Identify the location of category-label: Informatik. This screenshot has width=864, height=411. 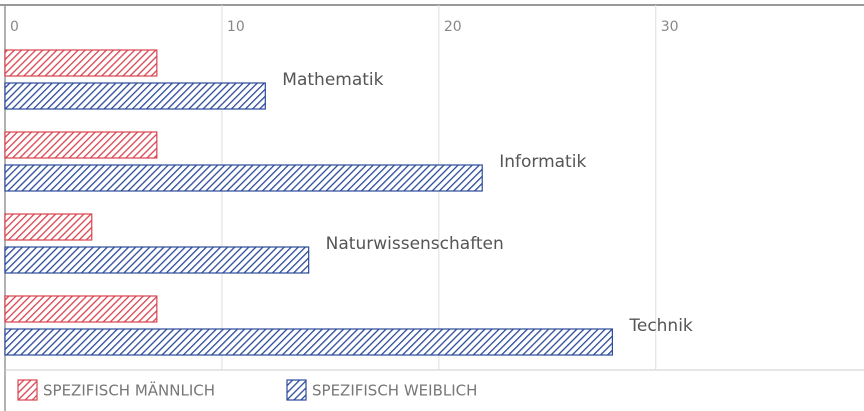
(542, 162).